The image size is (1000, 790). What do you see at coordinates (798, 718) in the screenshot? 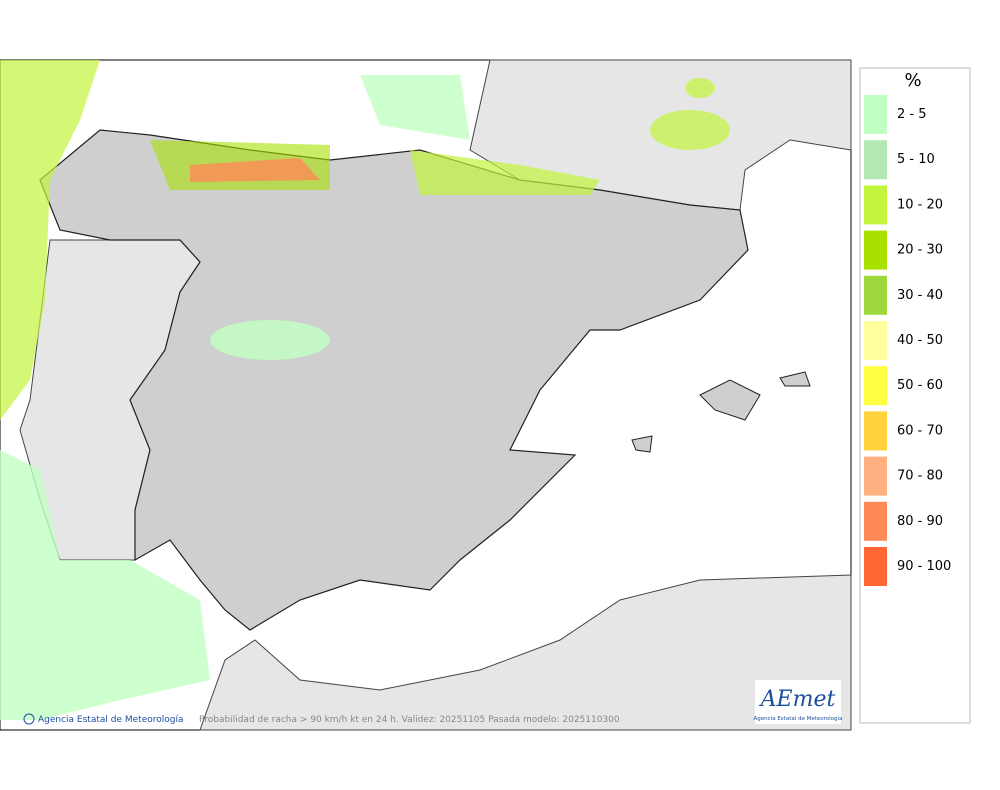
I see `logo-subtitle: Agencia Estatal de Meteorología` at bounding box center [798, 718].